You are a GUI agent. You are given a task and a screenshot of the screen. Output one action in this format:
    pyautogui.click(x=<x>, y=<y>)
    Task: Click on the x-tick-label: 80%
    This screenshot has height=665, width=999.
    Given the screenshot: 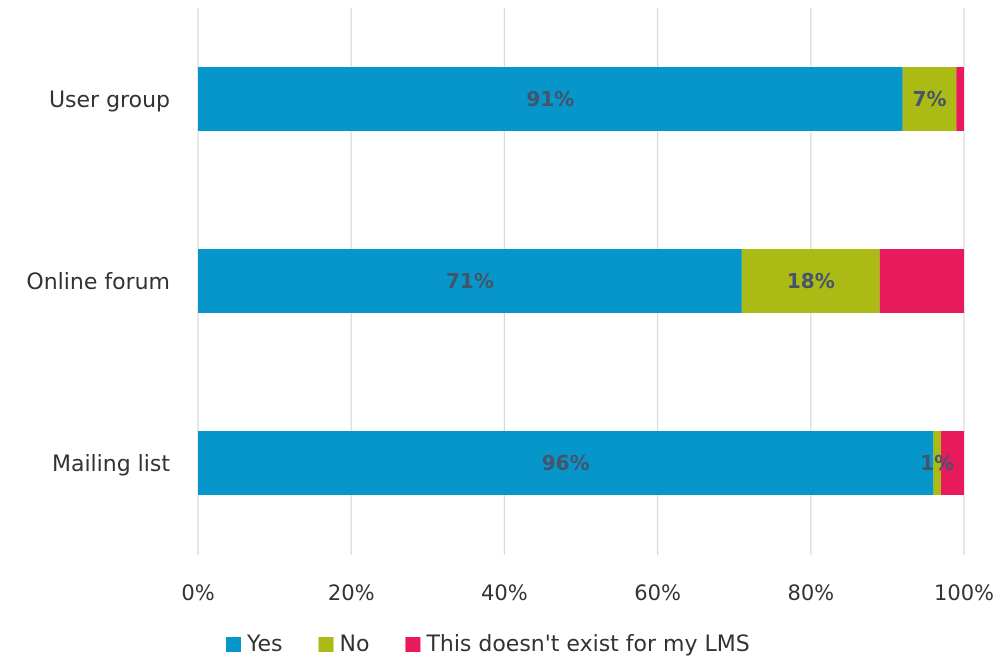 What is the action you would take?
    pyautogui.click(x=810, y=593)
    